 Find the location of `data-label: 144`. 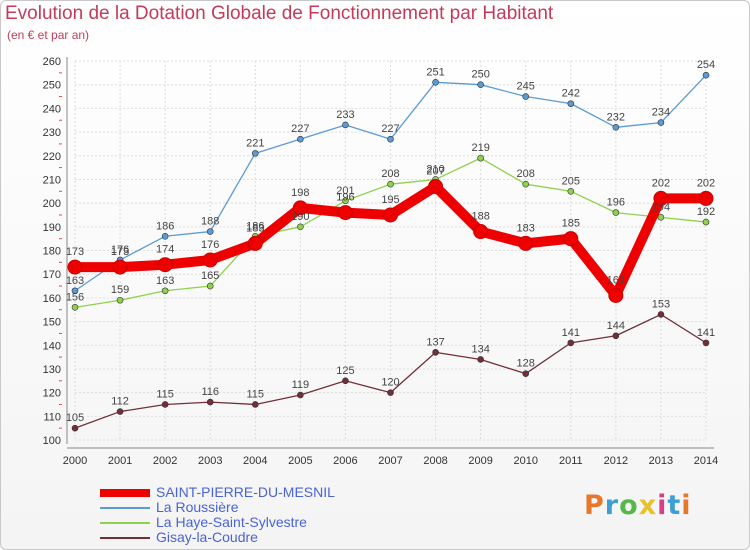

data-label: 144 is located at coordinates (616, 326).